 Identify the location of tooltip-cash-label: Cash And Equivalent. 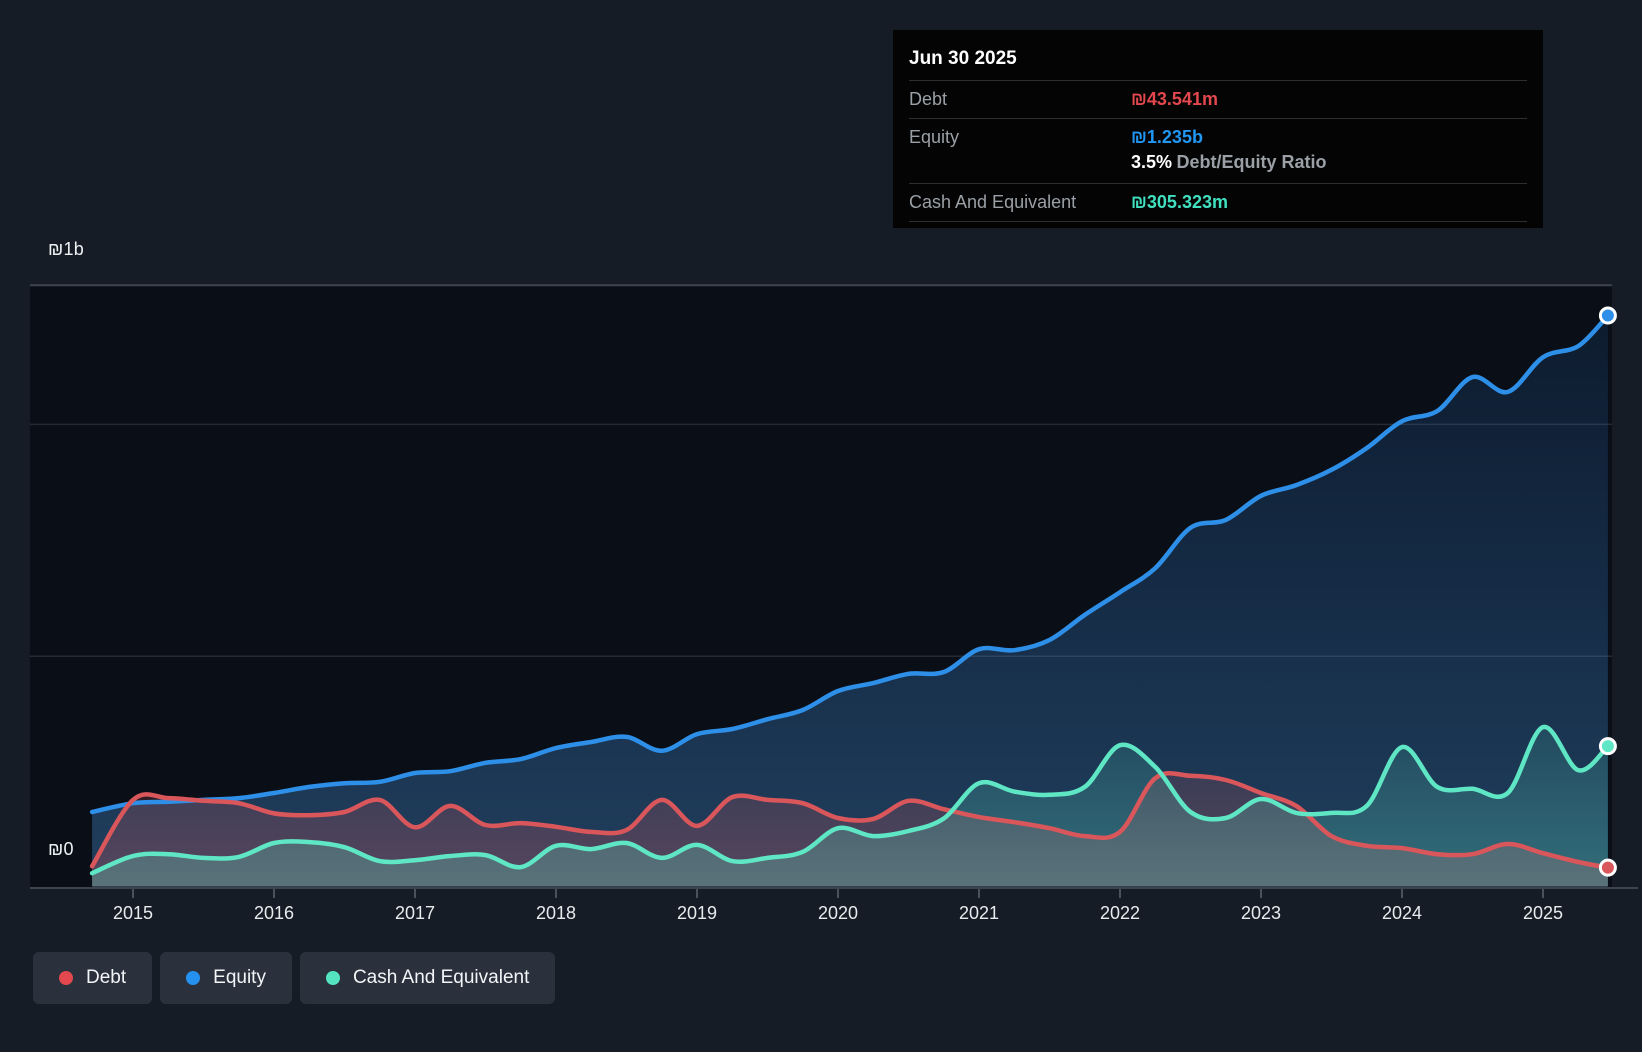
(993, 202).